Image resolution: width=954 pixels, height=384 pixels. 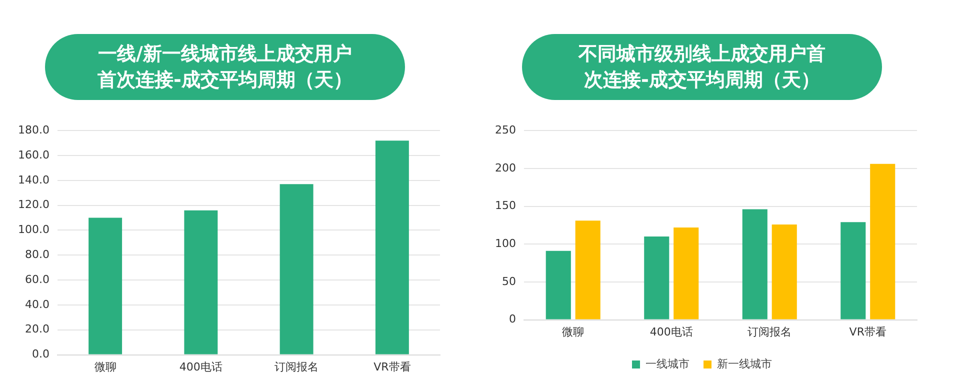 What do you see at coordinates (34, 229) in the screenshot?
I see `y-tick-label: 100.0` at bounding box center [34, 229].